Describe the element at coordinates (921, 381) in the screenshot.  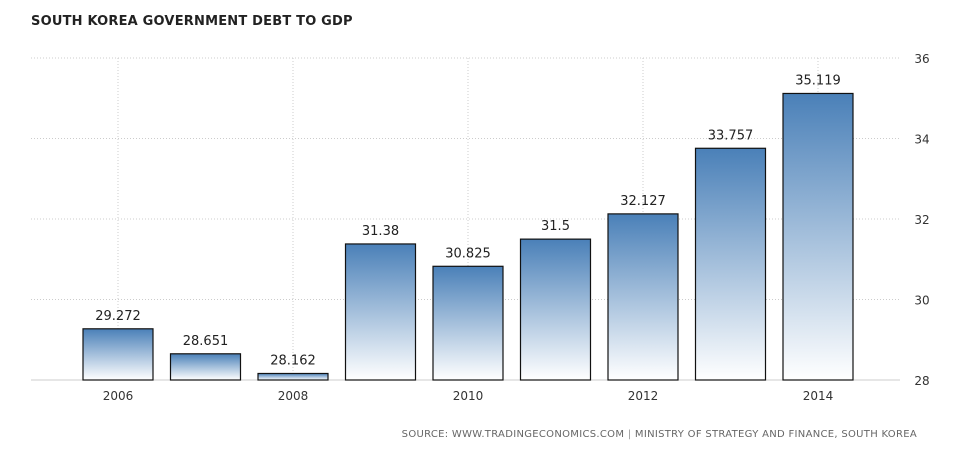
I see `y-tick-label: 28` at that location.